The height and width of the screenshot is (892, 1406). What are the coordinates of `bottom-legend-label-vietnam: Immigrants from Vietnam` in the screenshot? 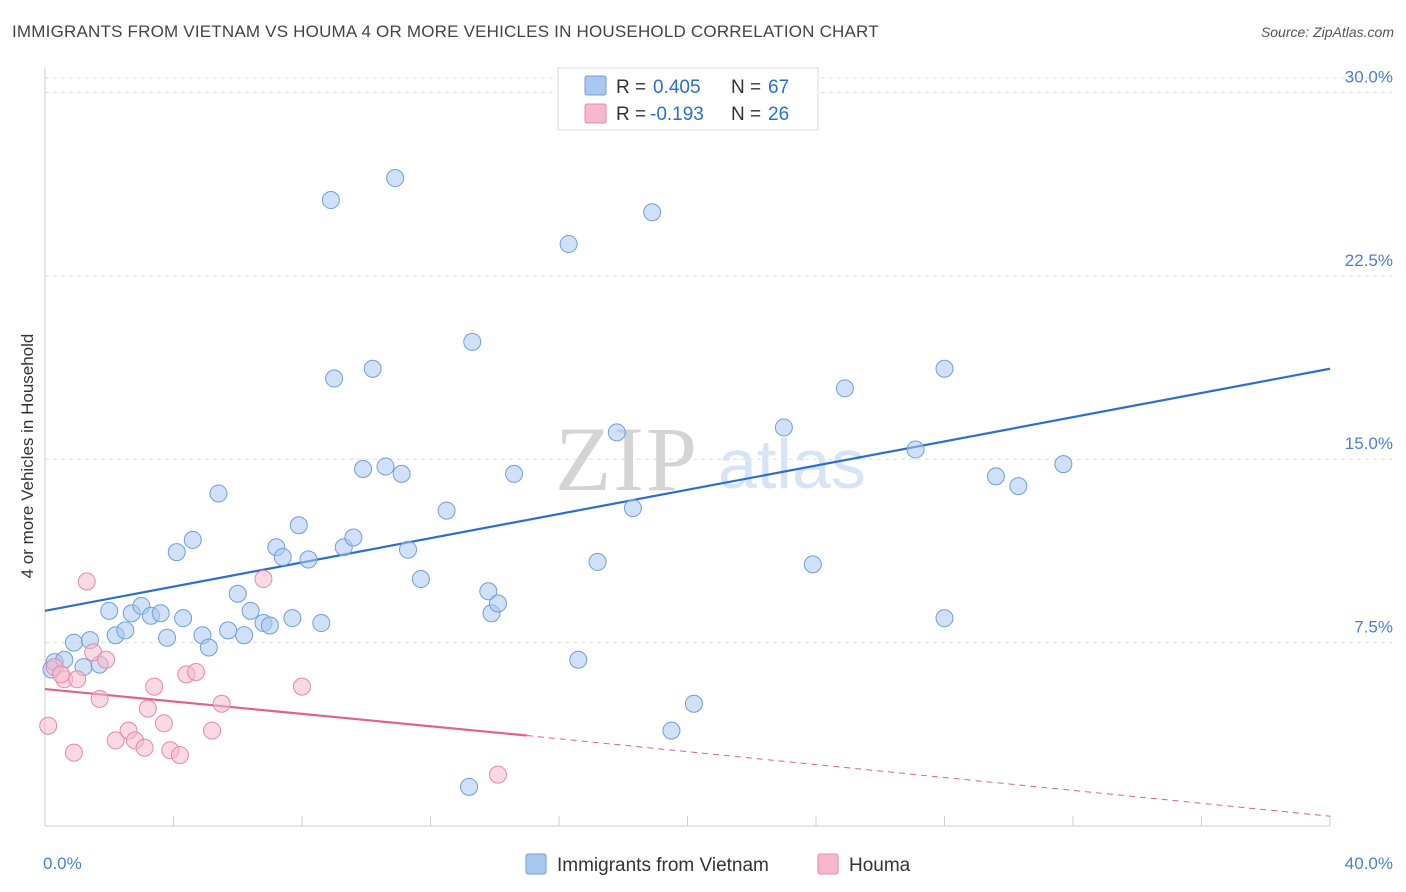 It's located at (663, 865).